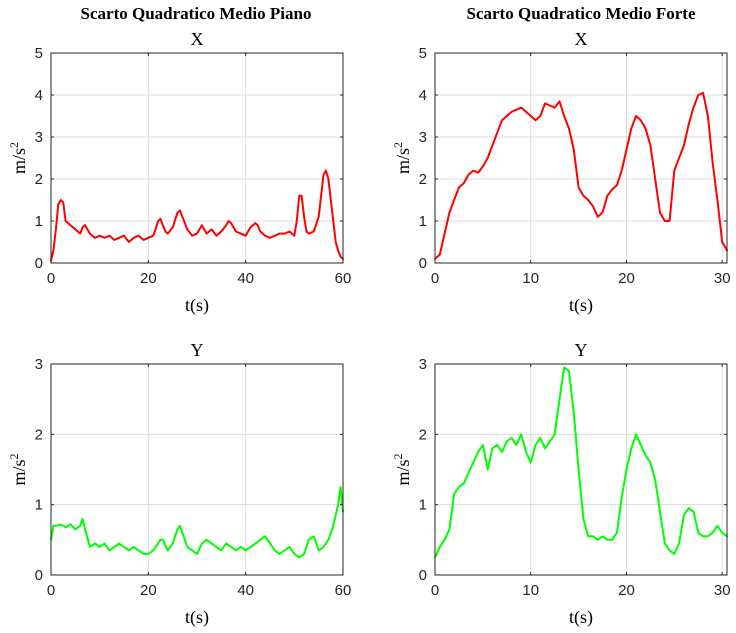  What do you see at coordinates (581, 13) in the screenshot?
I see `column-title-forte: Scarto Quadratico Medio Forte` at bounding box center [581, 13].